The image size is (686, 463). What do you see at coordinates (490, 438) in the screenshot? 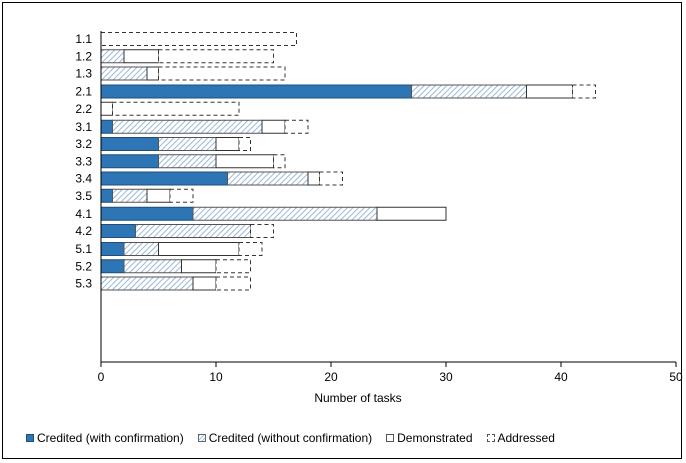
I see `legend-swatch-dashed` at bounding box center [490, 438].